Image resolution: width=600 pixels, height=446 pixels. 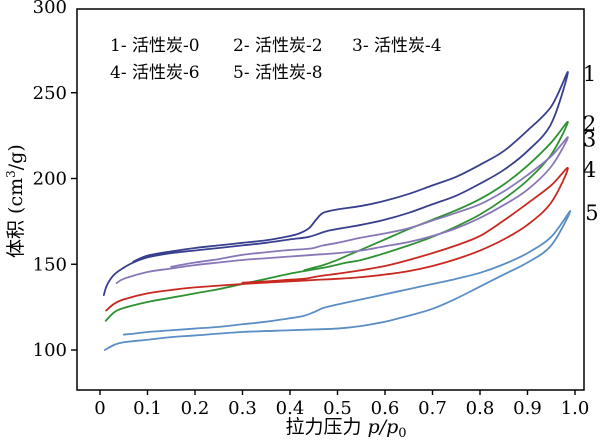 What do you see at coordinates (276, 59) in the screenshot?
I see `legend: 1- 活性炭-0 2- 活性炭-2 3- 活性炭-4 4- 活性炭-6 5- 活性炭-8` at bounding box center [276, 59].